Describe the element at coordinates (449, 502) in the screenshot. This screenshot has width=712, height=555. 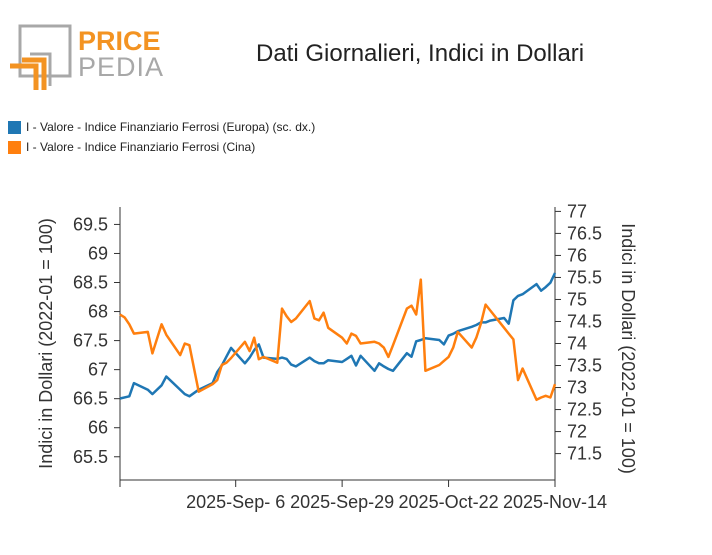
I see `x-tick-label: 2025-Oct-22` at that location.